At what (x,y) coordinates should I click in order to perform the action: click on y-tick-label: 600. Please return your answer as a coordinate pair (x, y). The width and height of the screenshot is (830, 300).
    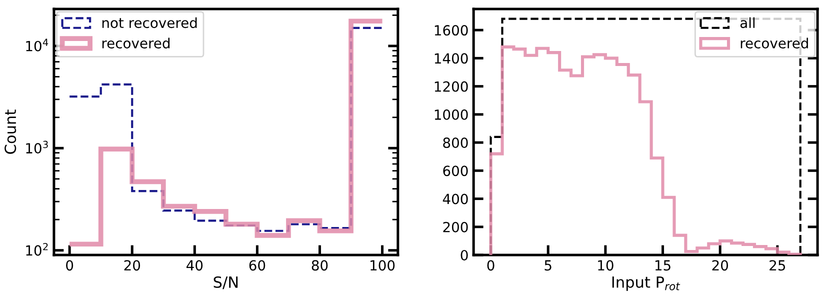
    Looking at the image, I should click on (455, 171).